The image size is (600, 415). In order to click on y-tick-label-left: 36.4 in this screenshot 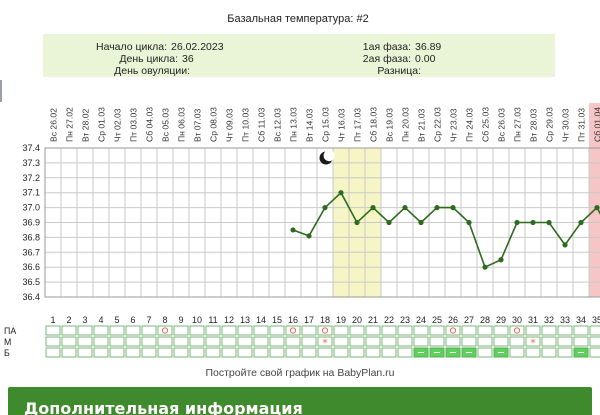, I will do `click(31, 297)`.